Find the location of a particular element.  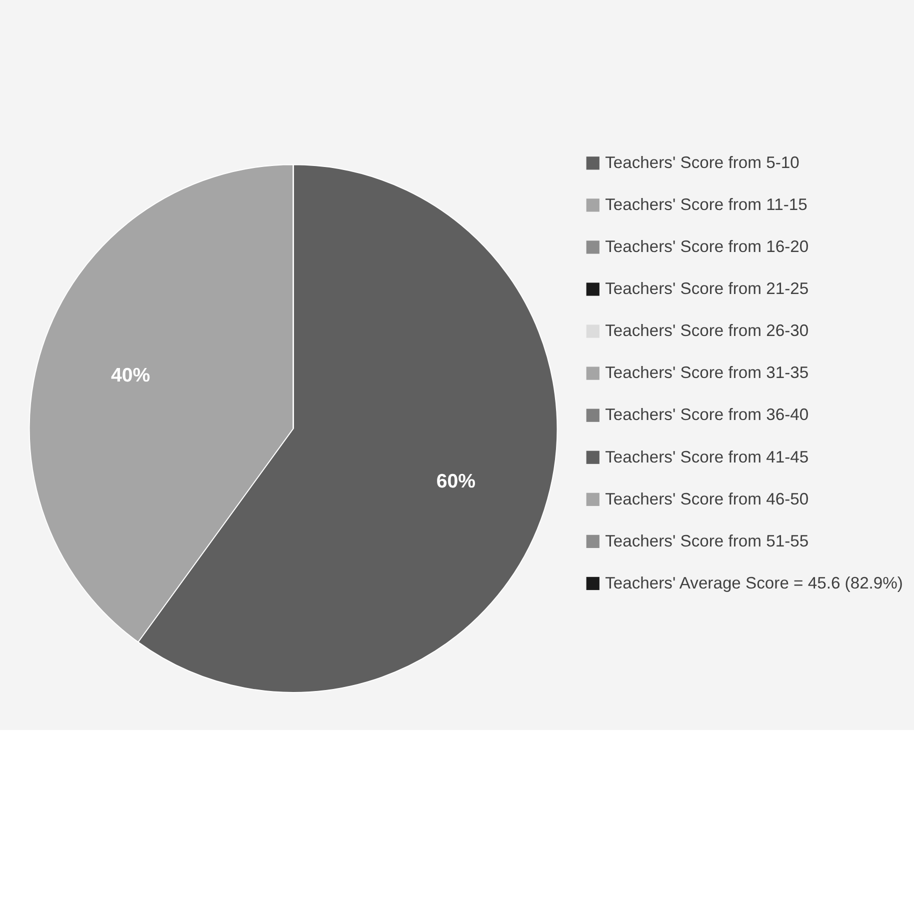

legend-label: Teachers' Average Score = 45.6 (82.9%) is located at coordinates (754, 582).